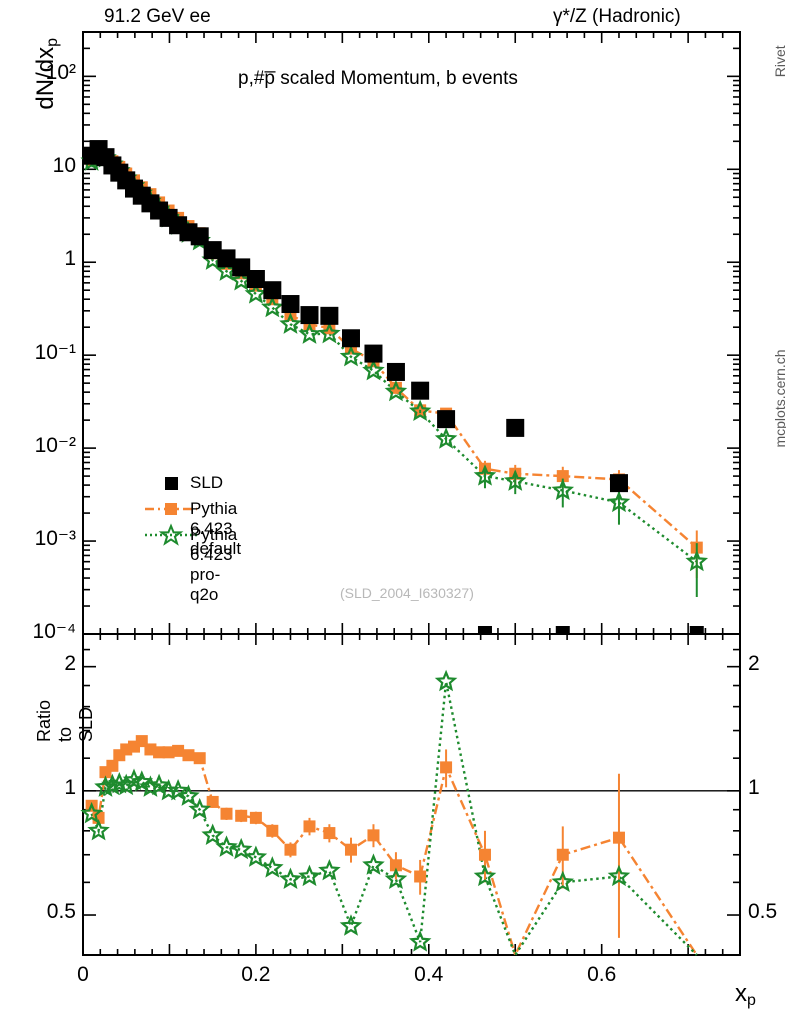 This screenshot has height=1024, width=786. What do you see at coordinates (741, 993) in the screenshot?
I see `xaxis-label-text: x` at bounding box center [741, 993].